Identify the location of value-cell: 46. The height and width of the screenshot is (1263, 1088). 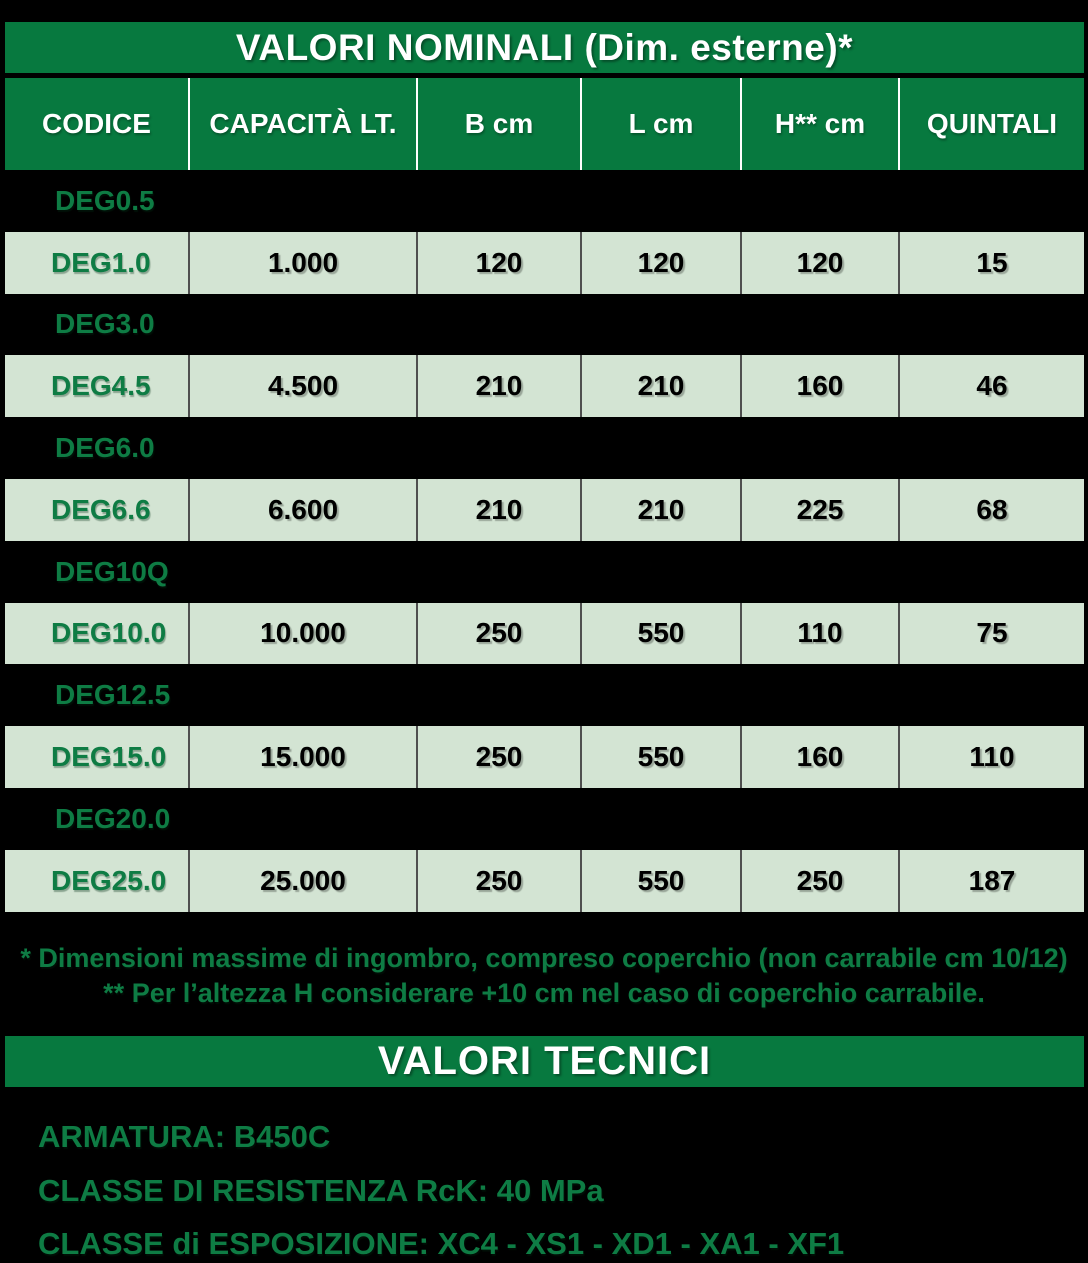
(991, 386).